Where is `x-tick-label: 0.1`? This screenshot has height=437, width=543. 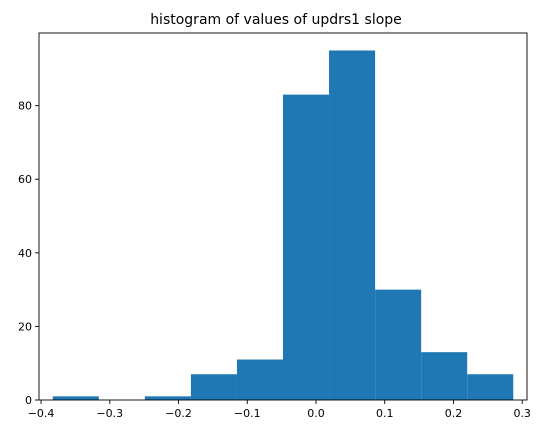 x-tick-label: 0.1 is located at coordinates (385, 413).